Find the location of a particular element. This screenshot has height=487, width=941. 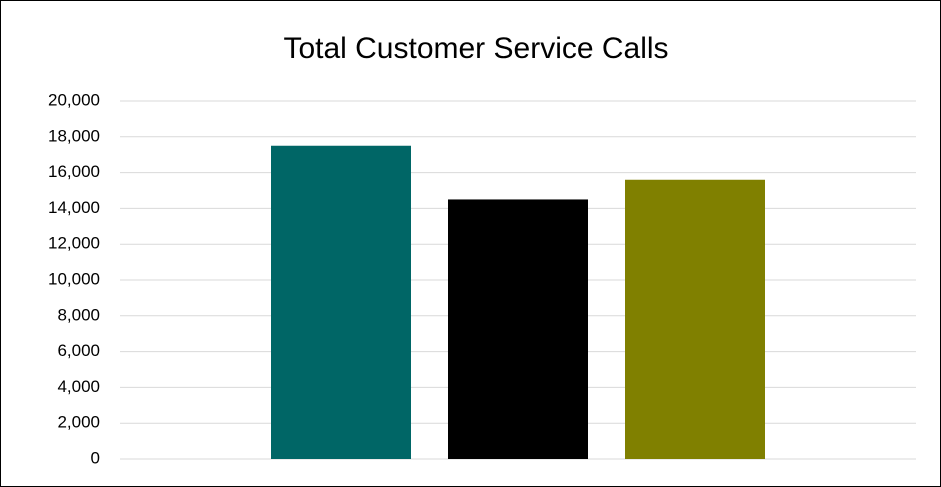

y-tick-label: 14,000 is located at coordinates (74, 207).